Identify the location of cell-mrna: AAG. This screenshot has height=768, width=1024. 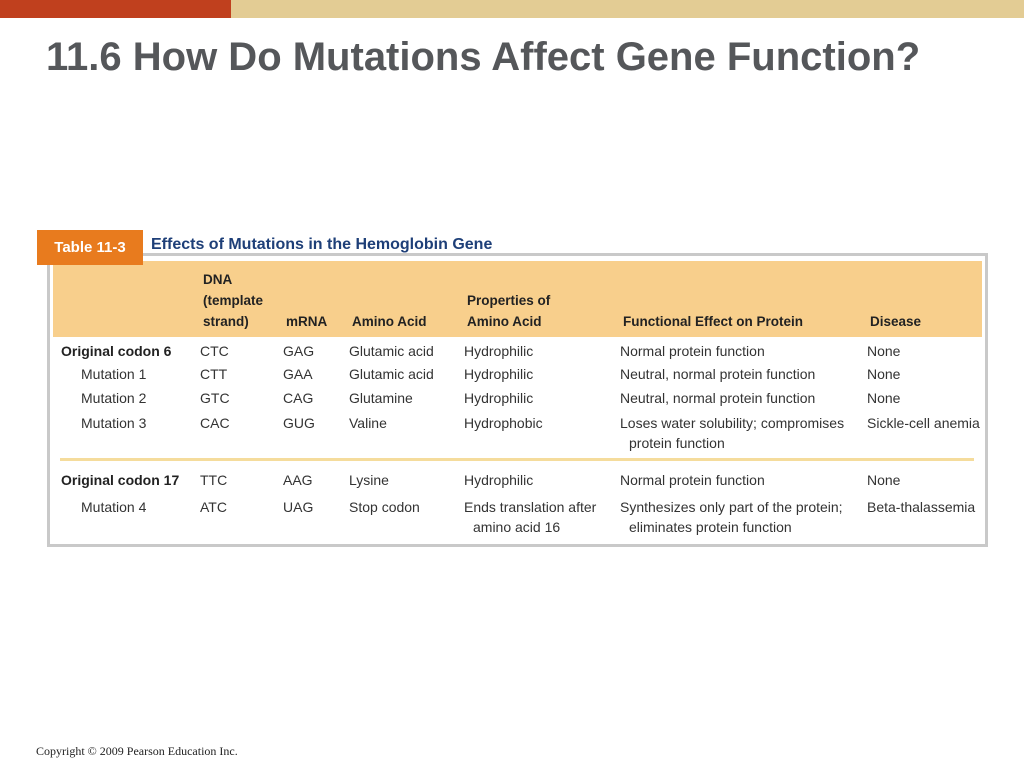
(298, 480).